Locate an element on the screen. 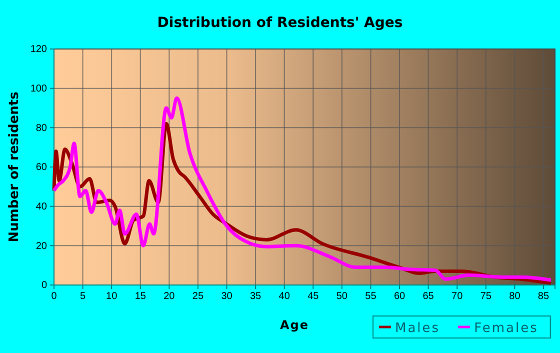  x-tick-label: 65 is located at coordinates (428, 296).